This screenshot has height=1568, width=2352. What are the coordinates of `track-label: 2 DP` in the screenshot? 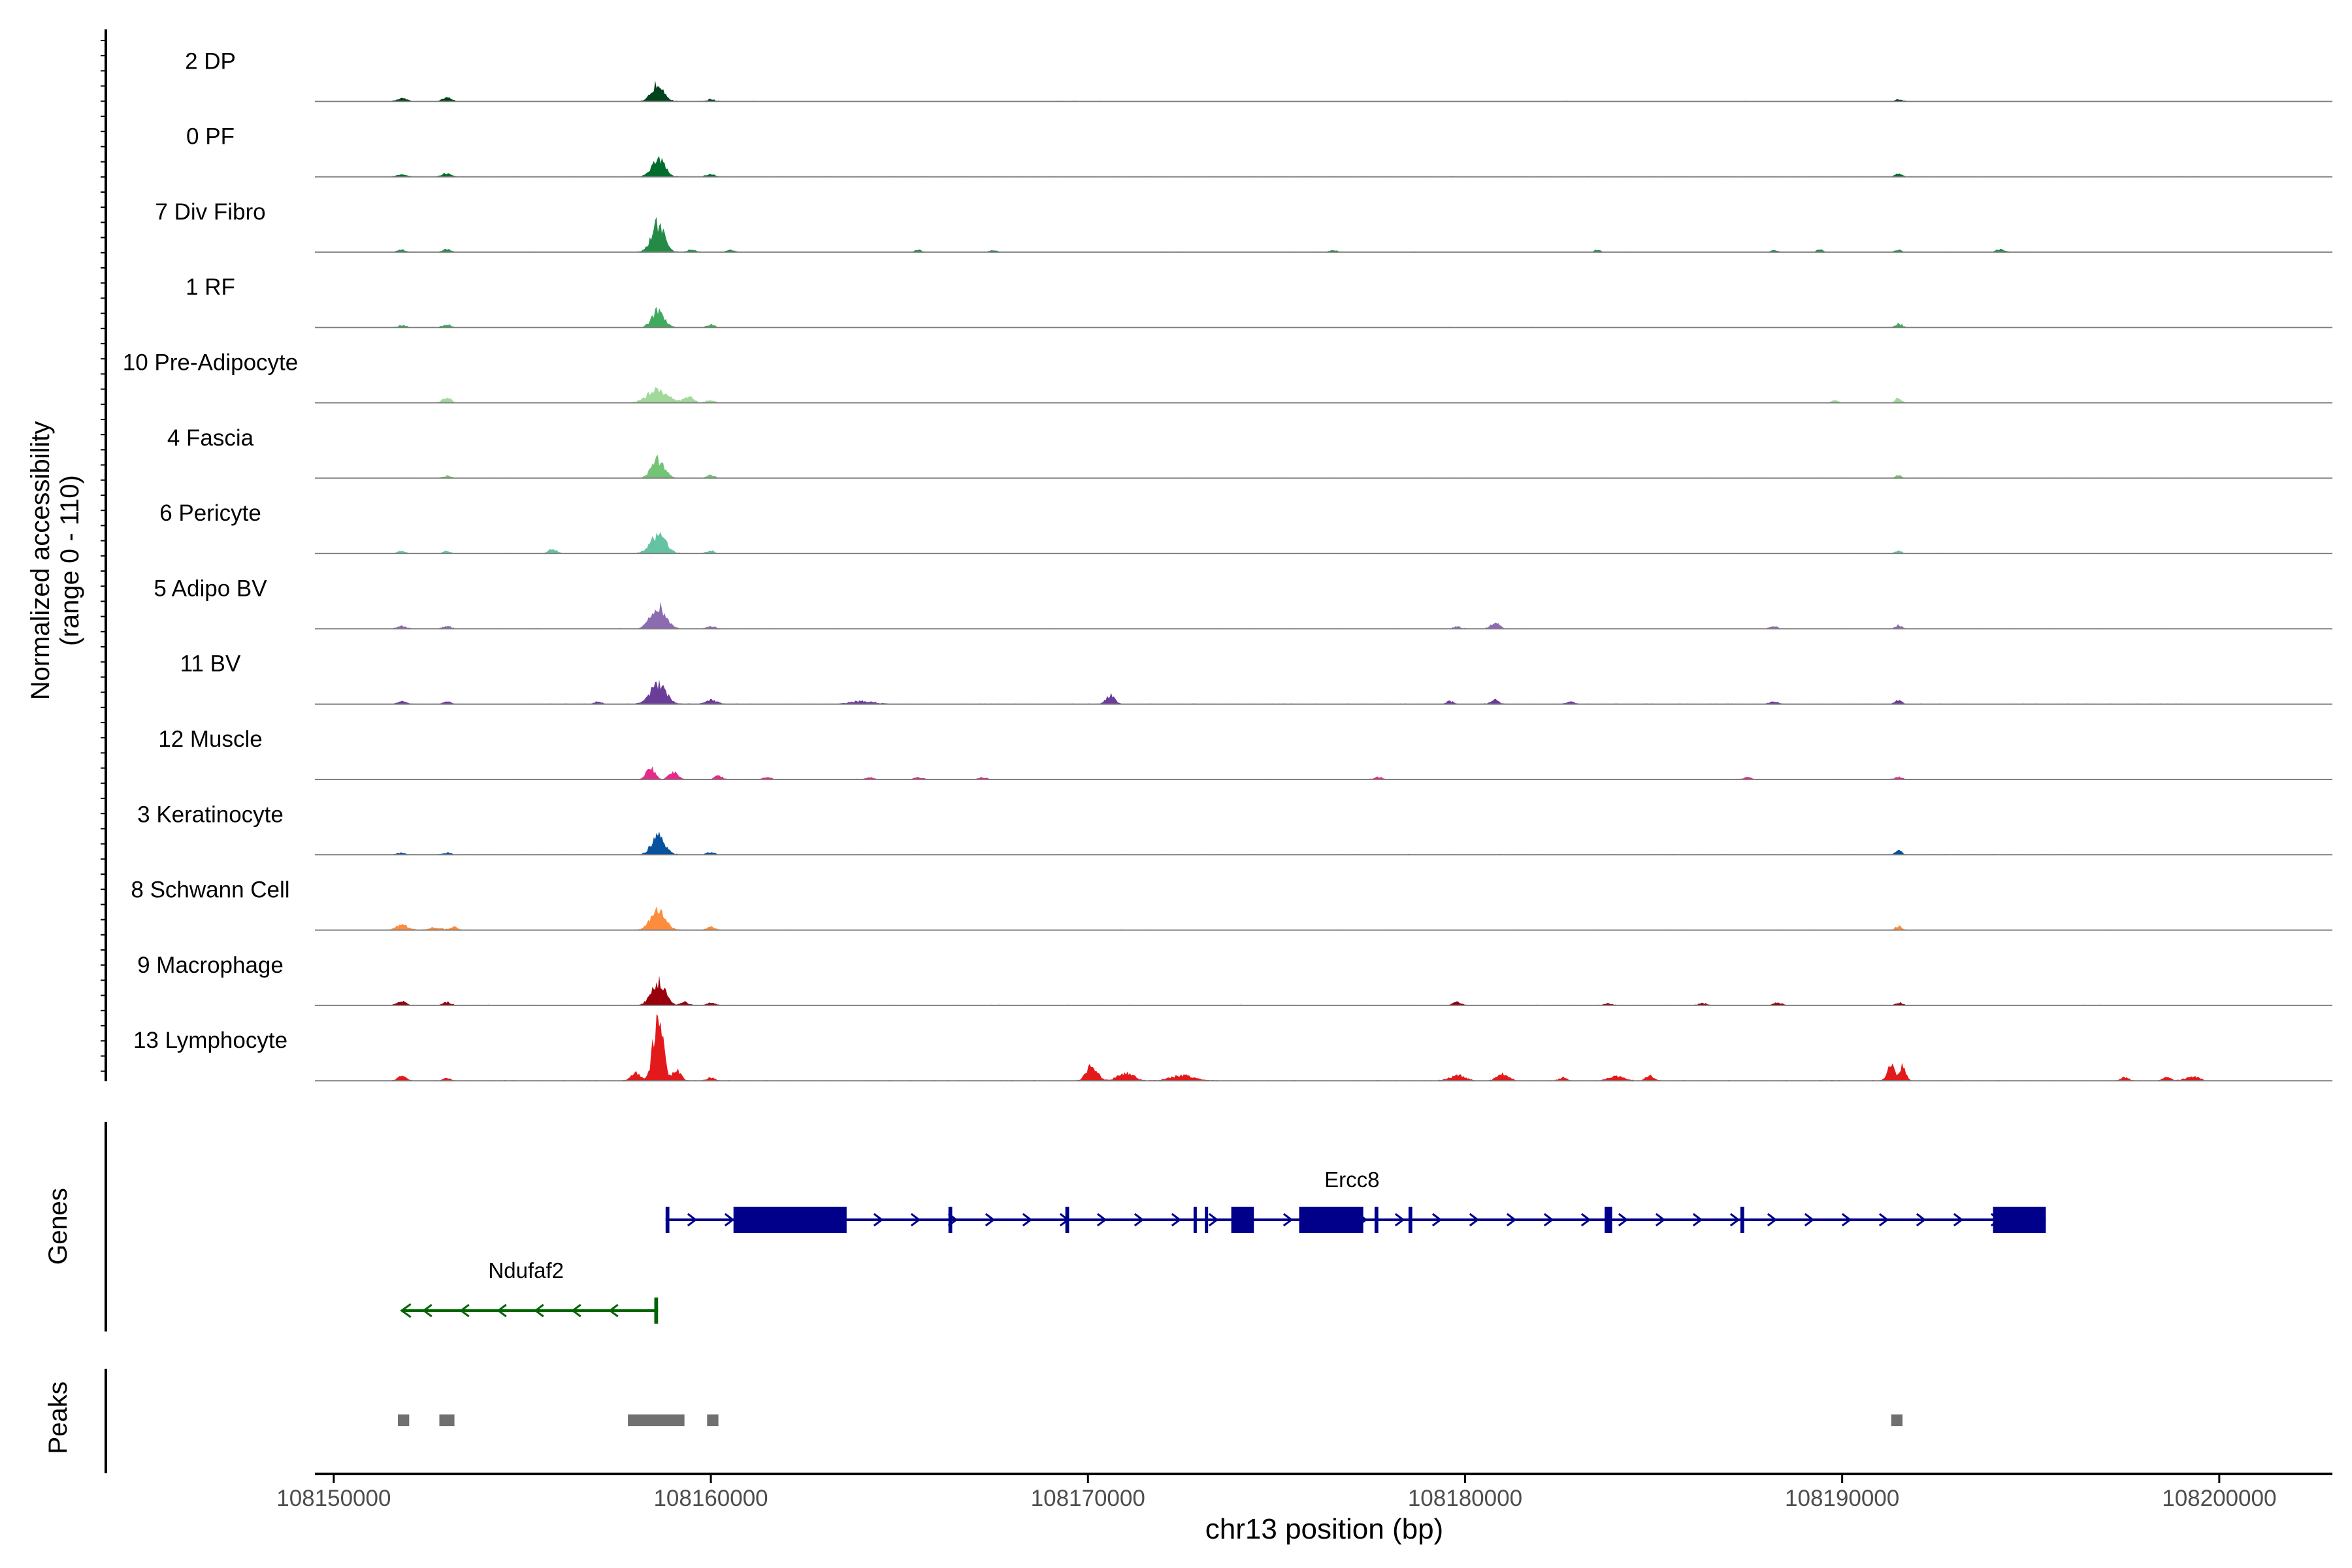 It's located at (210, 61).